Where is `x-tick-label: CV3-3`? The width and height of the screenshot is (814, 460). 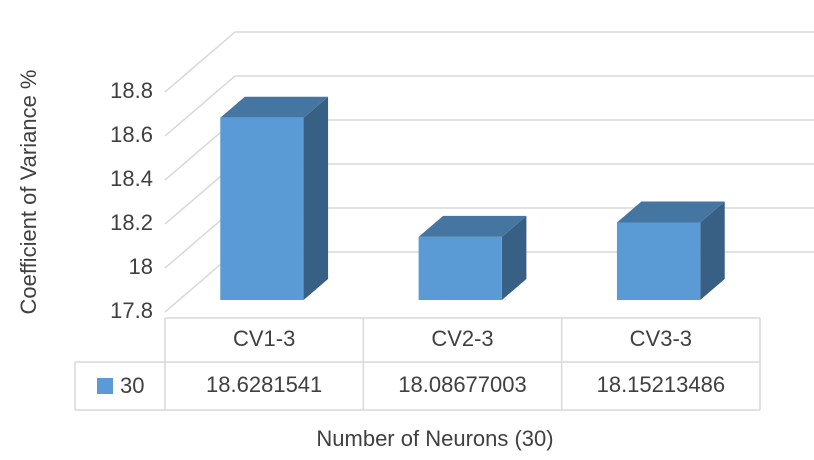
x-tick-label: CV3-3 is located at coordinates (661, 338).